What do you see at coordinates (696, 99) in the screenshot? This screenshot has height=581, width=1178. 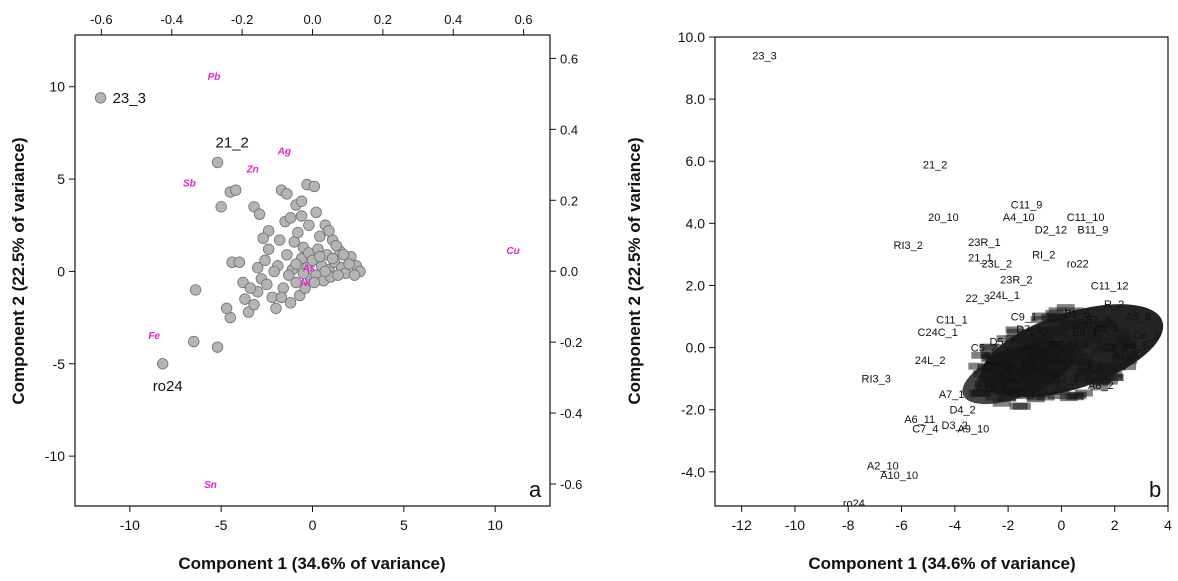 I see `panel-b-y-tick-label: 8.0` at bounding box center [696, 99].